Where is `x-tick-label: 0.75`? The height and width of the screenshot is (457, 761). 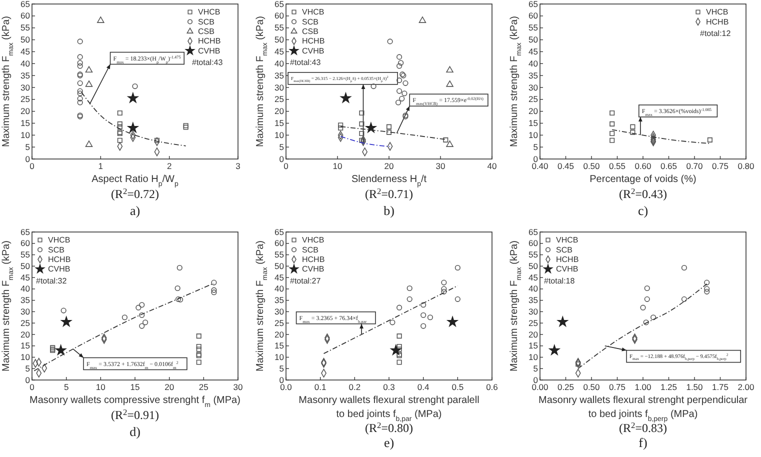 x-tick-label: 0.75 is located at coordinates (720, 166).